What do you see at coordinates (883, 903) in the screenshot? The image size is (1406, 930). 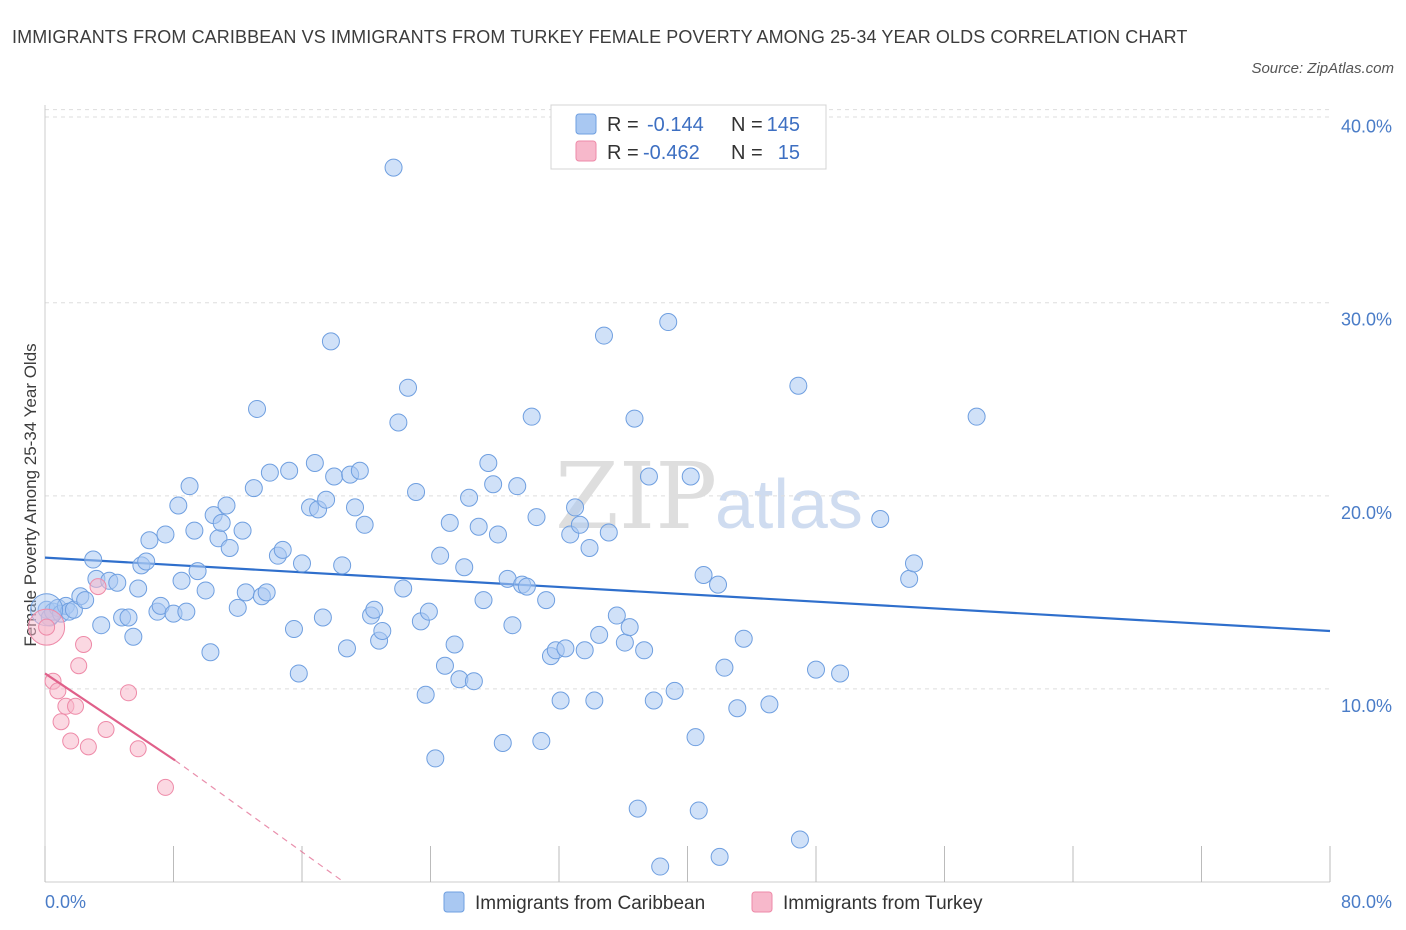 I see `bottom-legend-label-turkey: Immigrants from Turkey` at bounding box center [883, 903].